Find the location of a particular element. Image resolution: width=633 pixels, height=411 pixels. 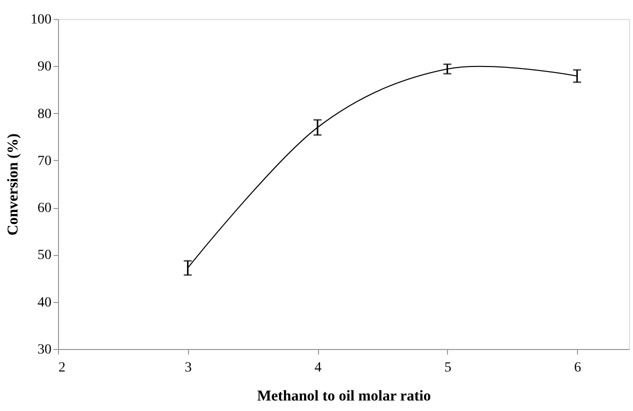

y-tick-label: 80 is located at coordinates (45, 114).